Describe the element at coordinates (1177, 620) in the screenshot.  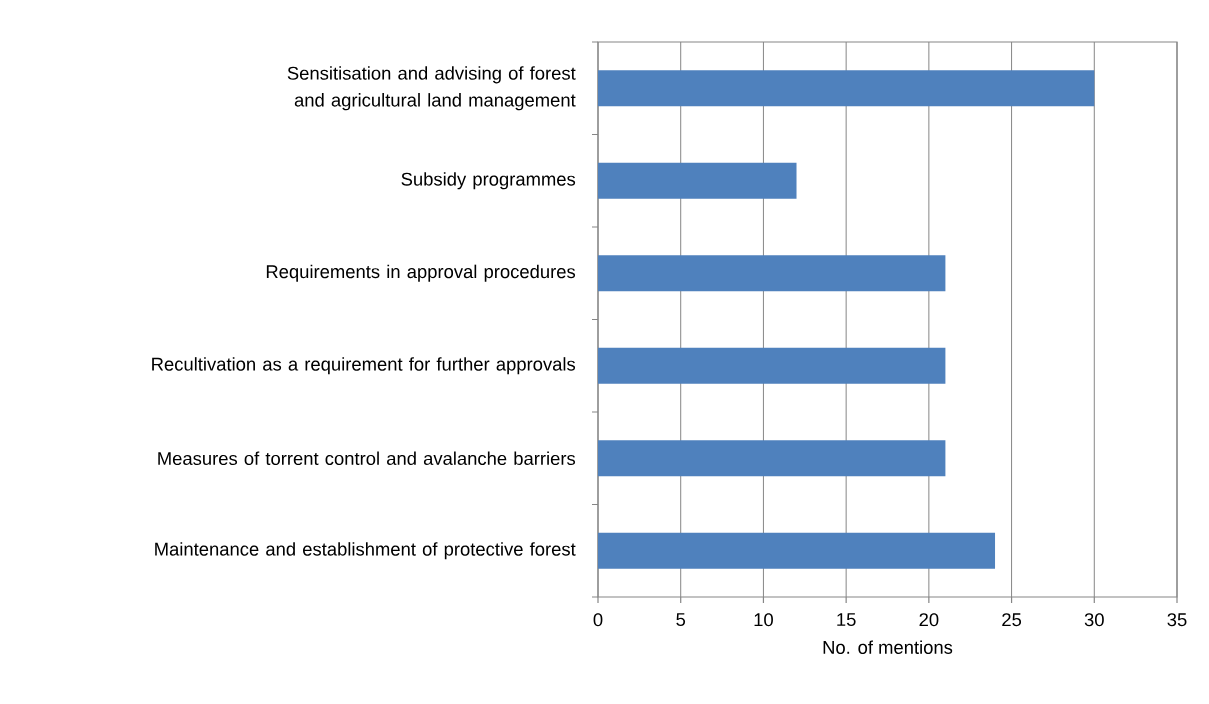
I see `x-tick-label: 35` at that location.